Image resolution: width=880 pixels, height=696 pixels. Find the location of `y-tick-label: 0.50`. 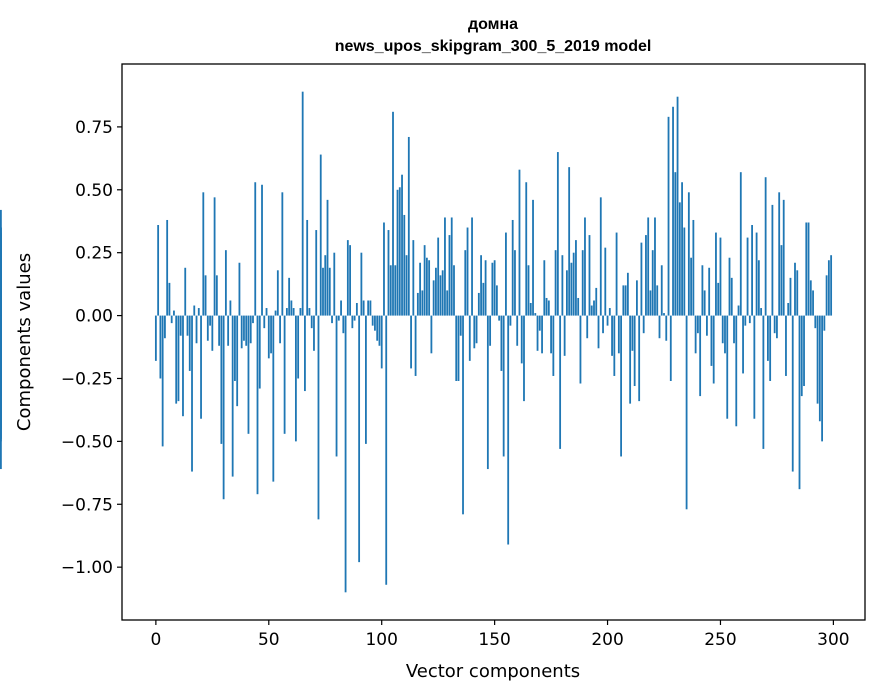

y-tick-label: 0.50 is located at coordinates (94, 191).